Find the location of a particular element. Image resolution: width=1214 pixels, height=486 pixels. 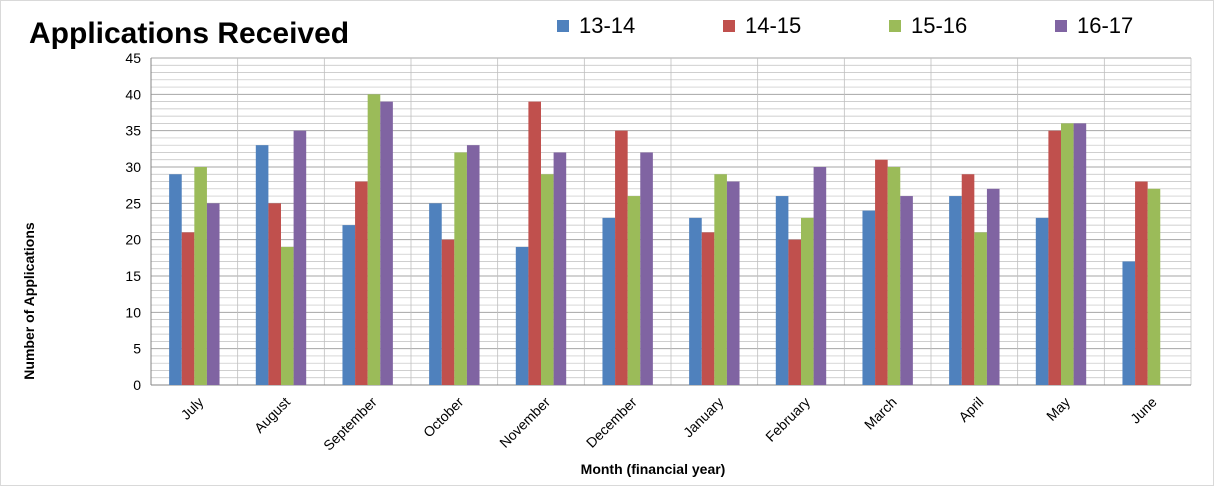

legend-item-16-17: 16-17 is located at coordinates (1134, 26).